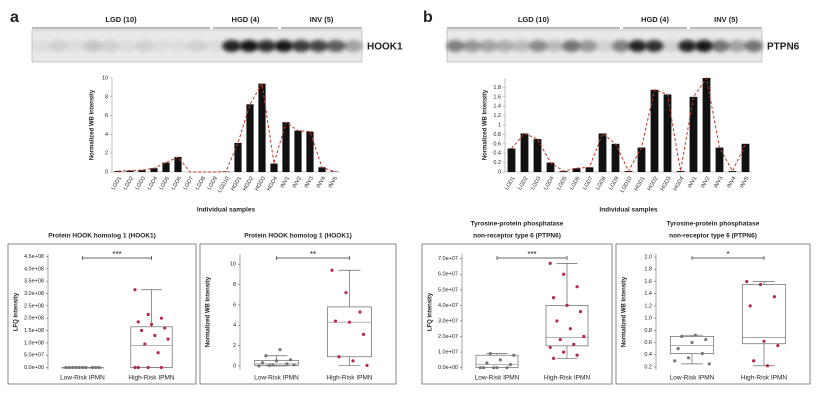  What do you see at coordinates (106, 116) in the screenshot?
I see `y-tick-label: 6` at bounding box center [106, 116].